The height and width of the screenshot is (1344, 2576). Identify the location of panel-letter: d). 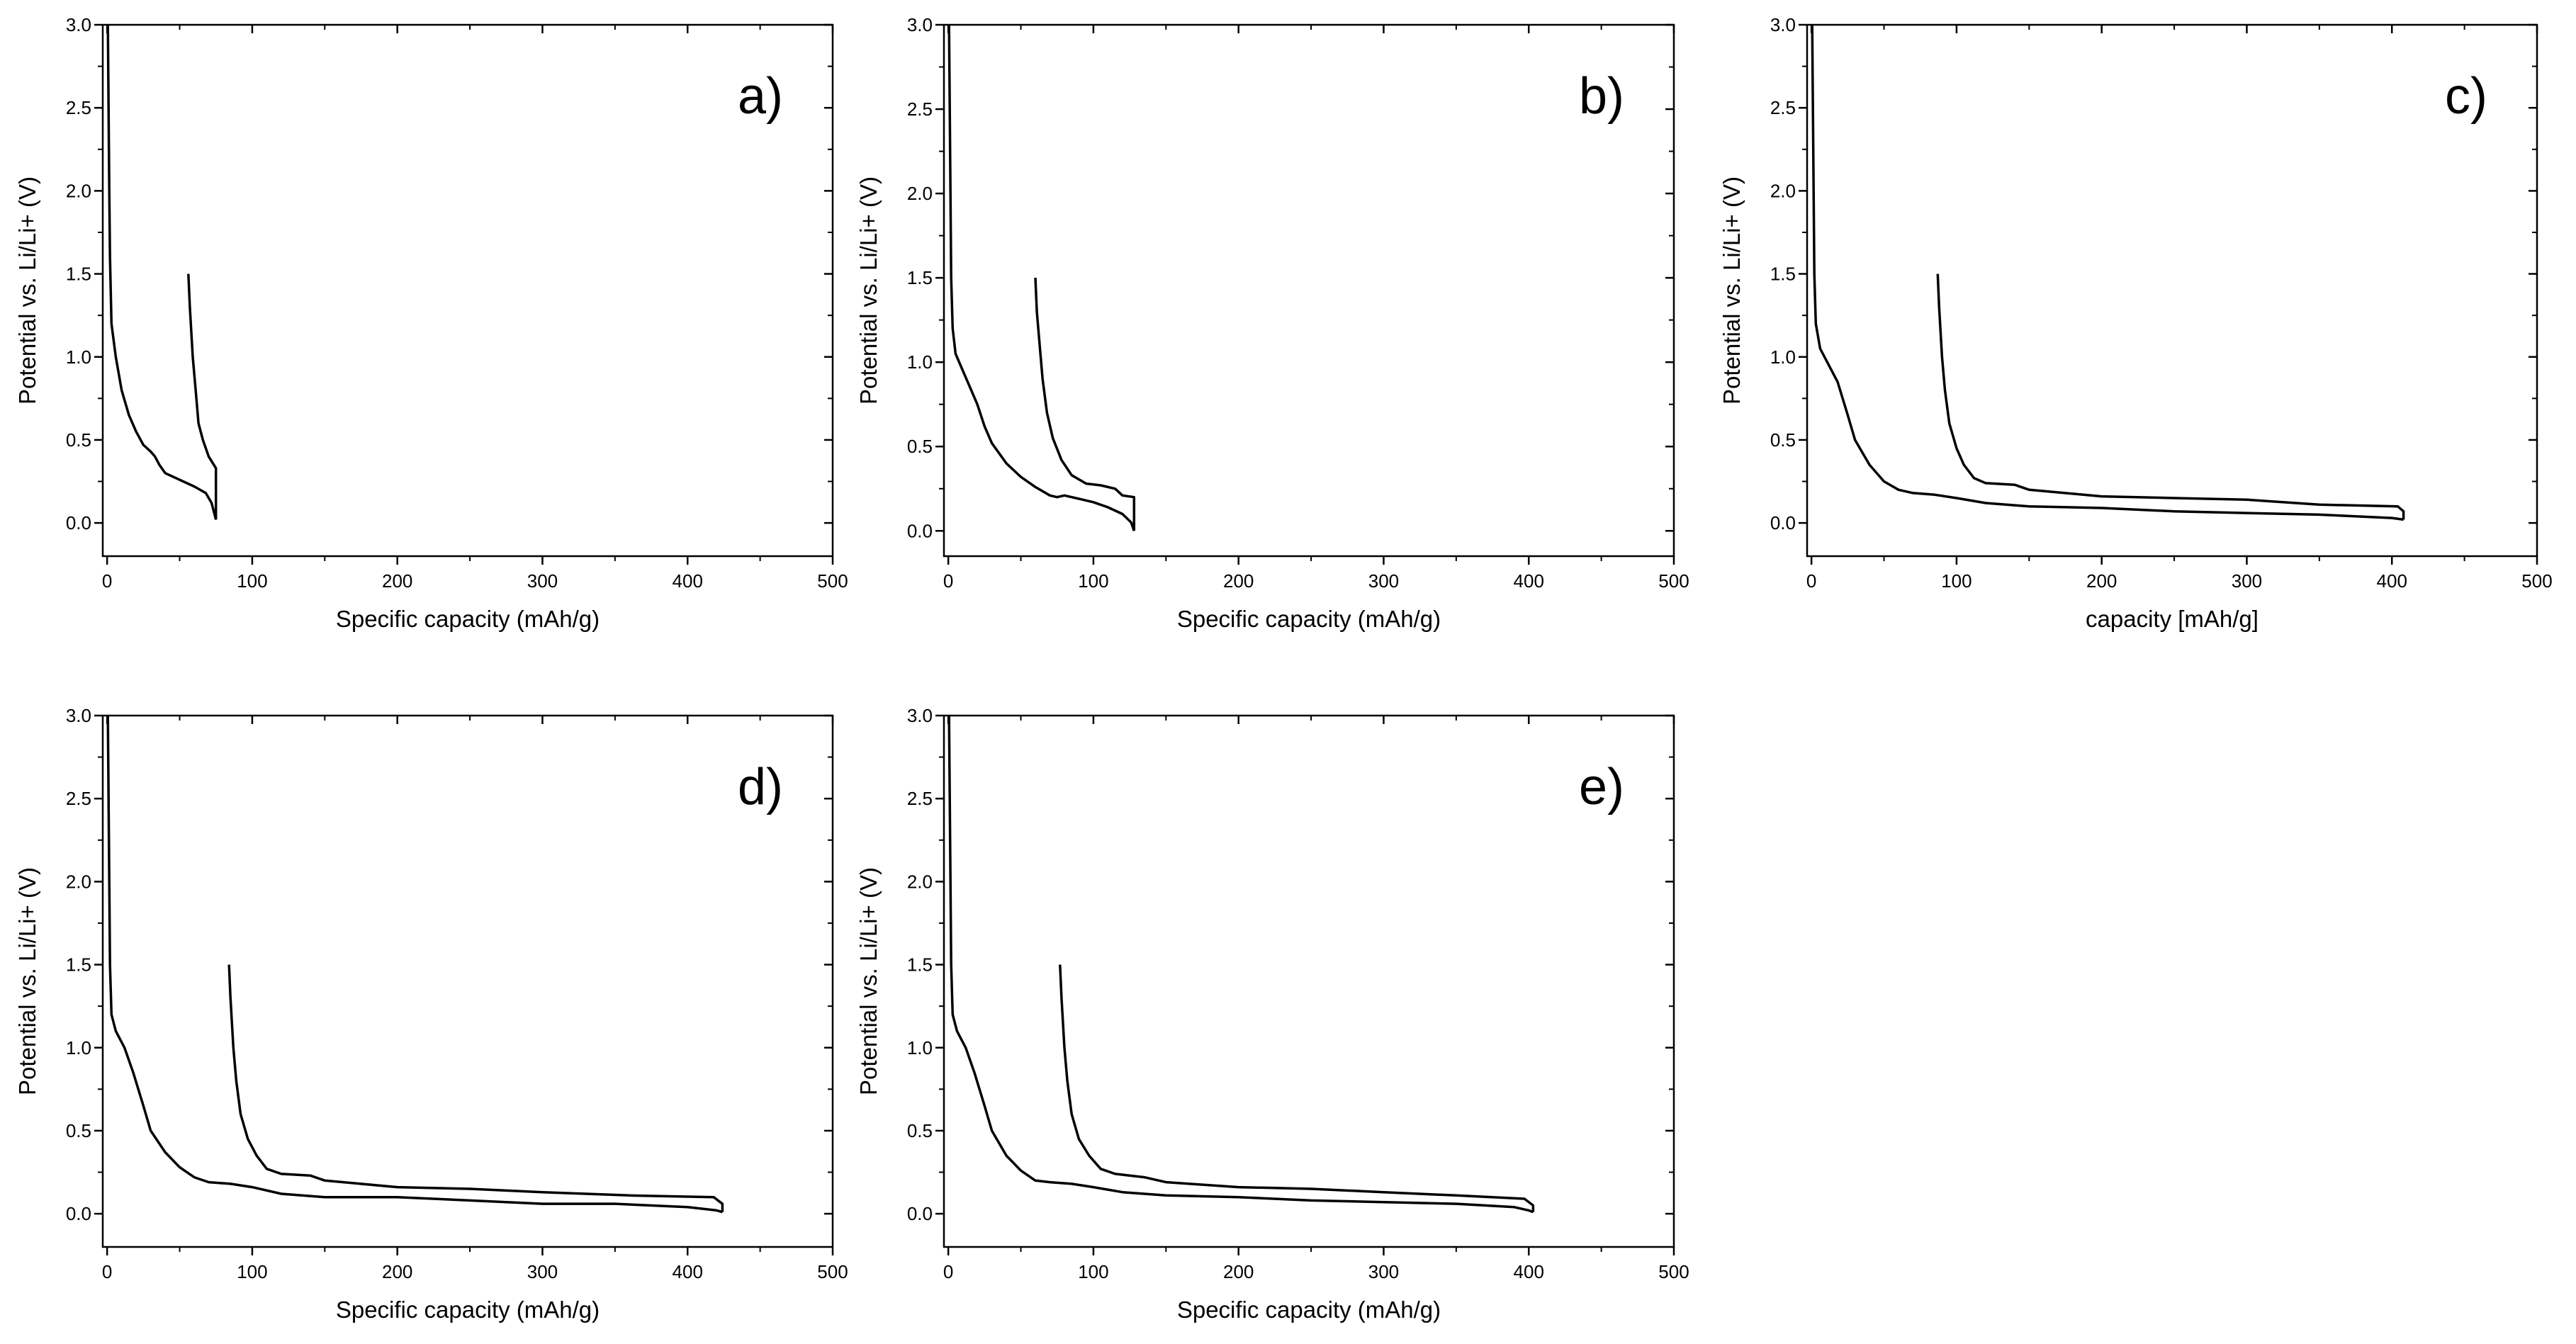
(760, 787).